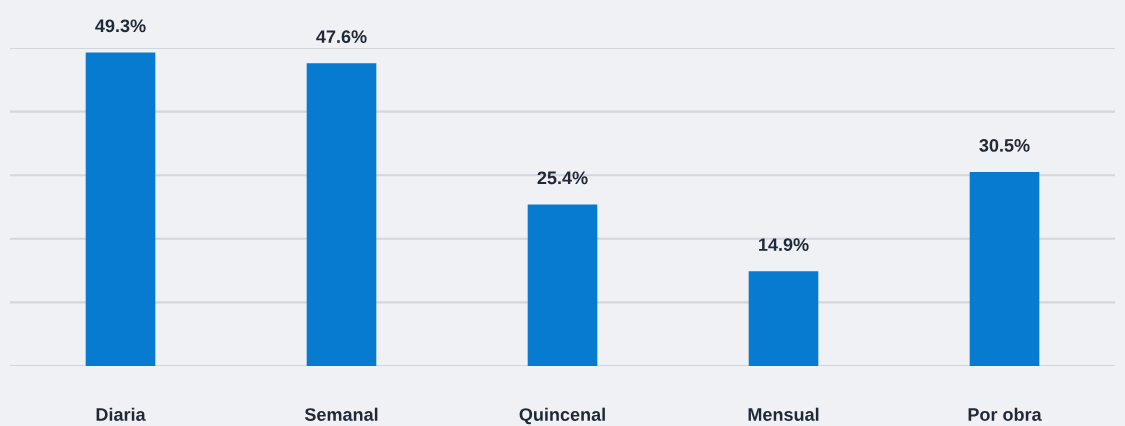  I want to click on data-label: 14.9%, so click(784, 244).